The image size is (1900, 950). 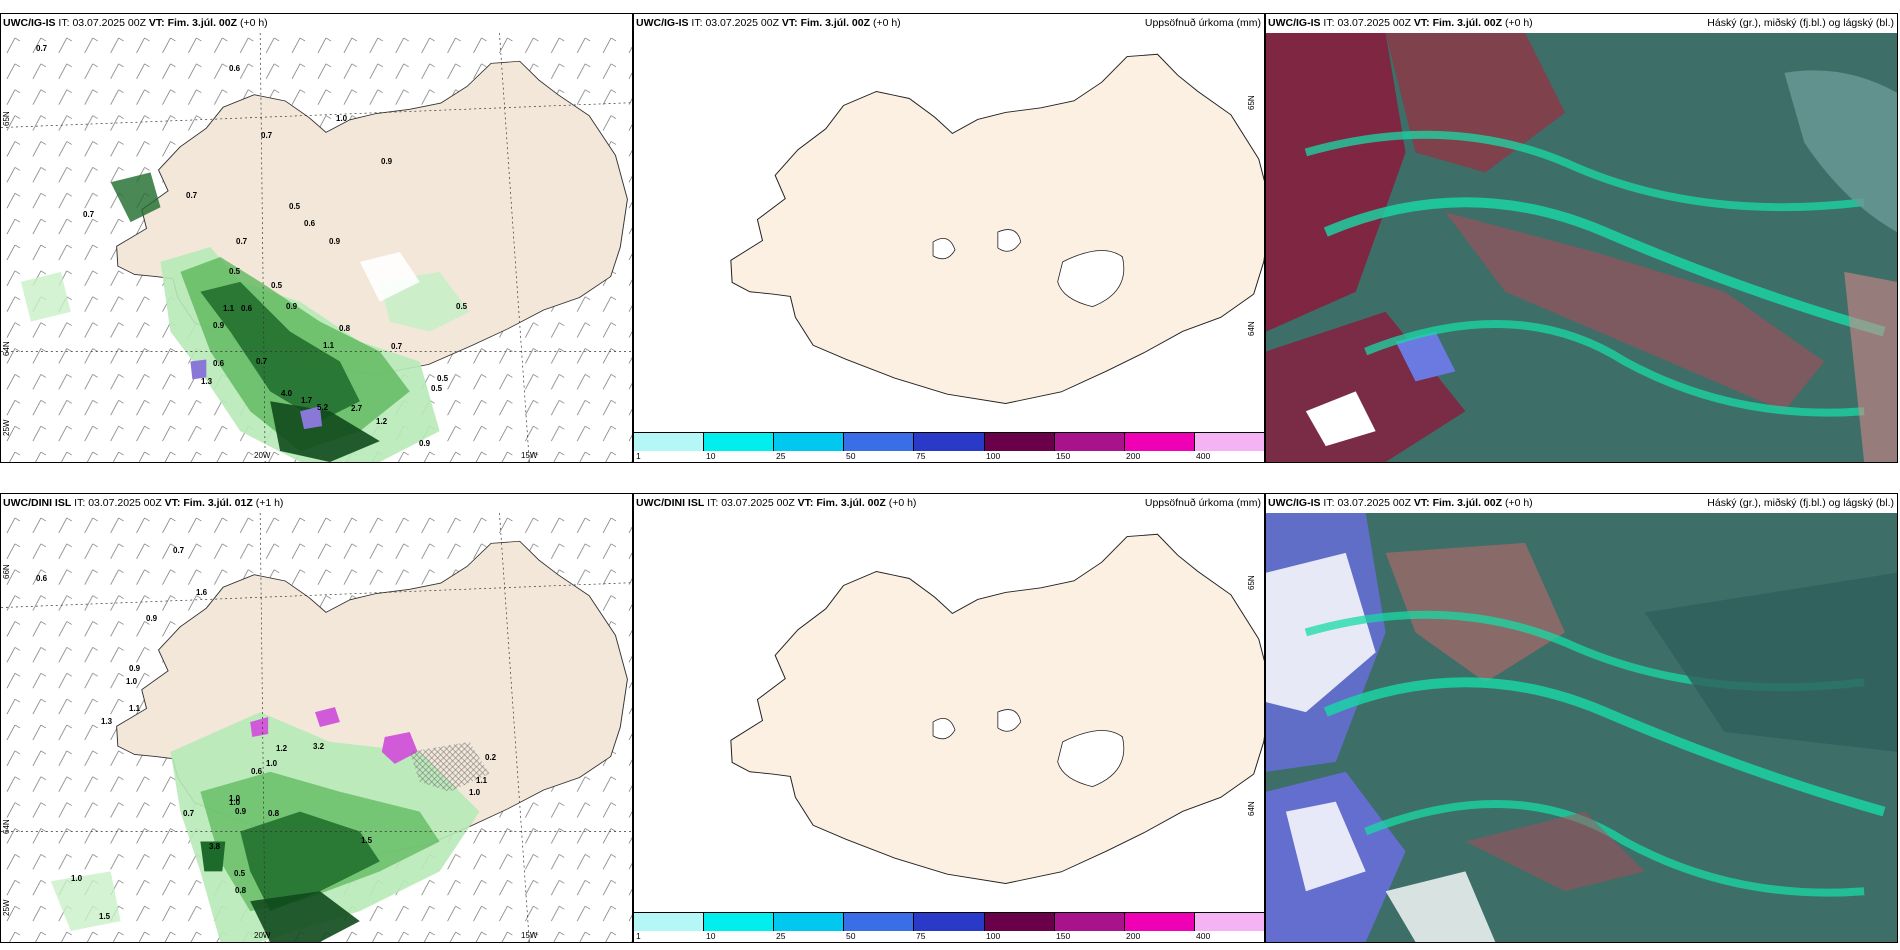 What do you see at coordinates (780, 936) in the screenshot?
I see `colorbar-label: 25` at bounding box center [780, 936].